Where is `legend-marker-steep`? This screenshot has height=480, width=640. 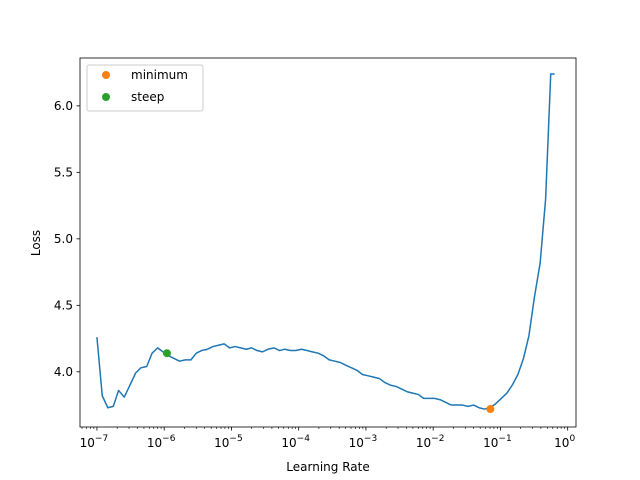
legend-marker-steep is located at coordinates (106, 97).